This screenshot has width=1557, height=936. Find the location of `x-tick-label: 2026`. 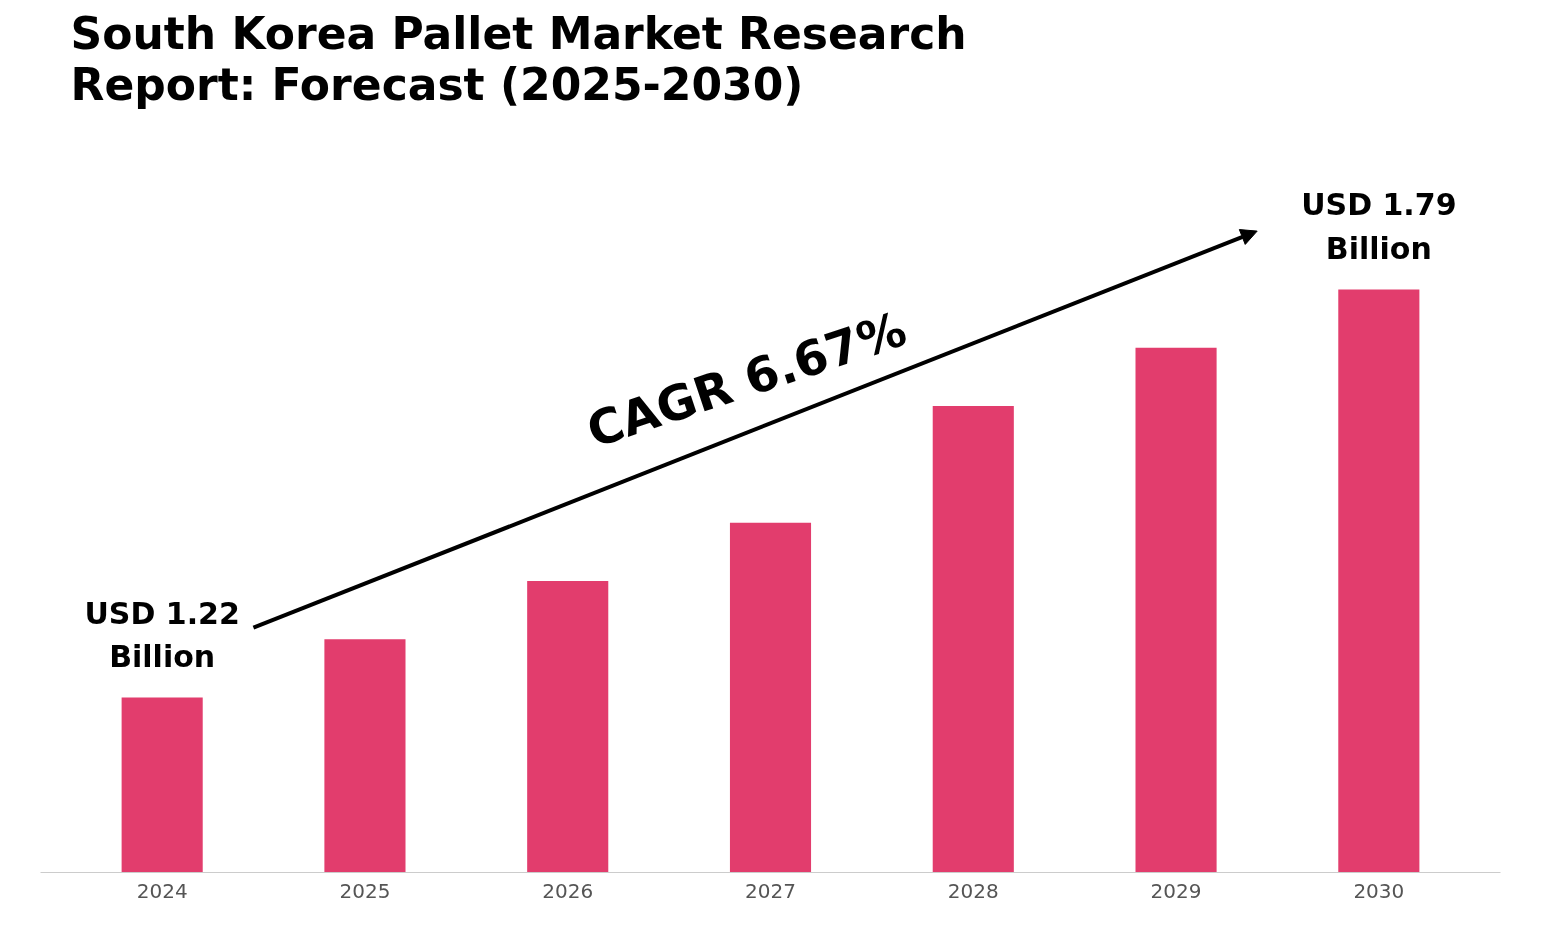

x-tick-label: 2026 is located at coordinates (568, 890).